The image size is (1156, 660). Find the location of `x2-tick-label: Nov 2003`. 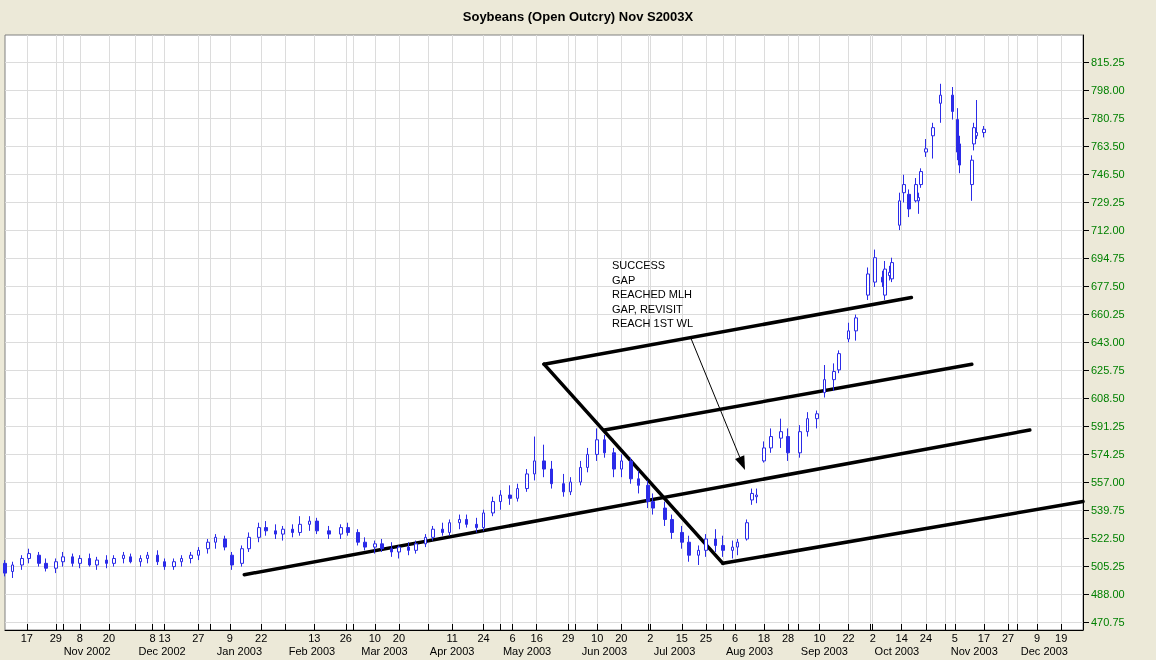

x2-tick-label: Nov 2003 is located at coordinates (974, 650).